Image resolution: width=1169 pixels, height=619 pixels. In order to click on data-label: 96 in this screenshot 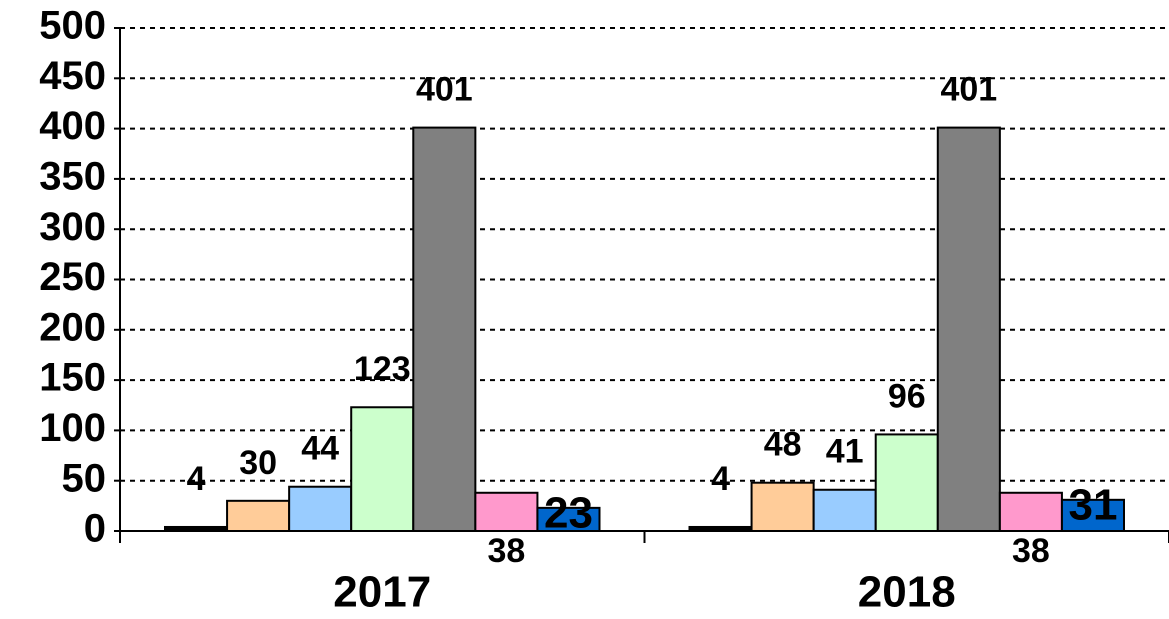, I will do `click(907, 396)`.